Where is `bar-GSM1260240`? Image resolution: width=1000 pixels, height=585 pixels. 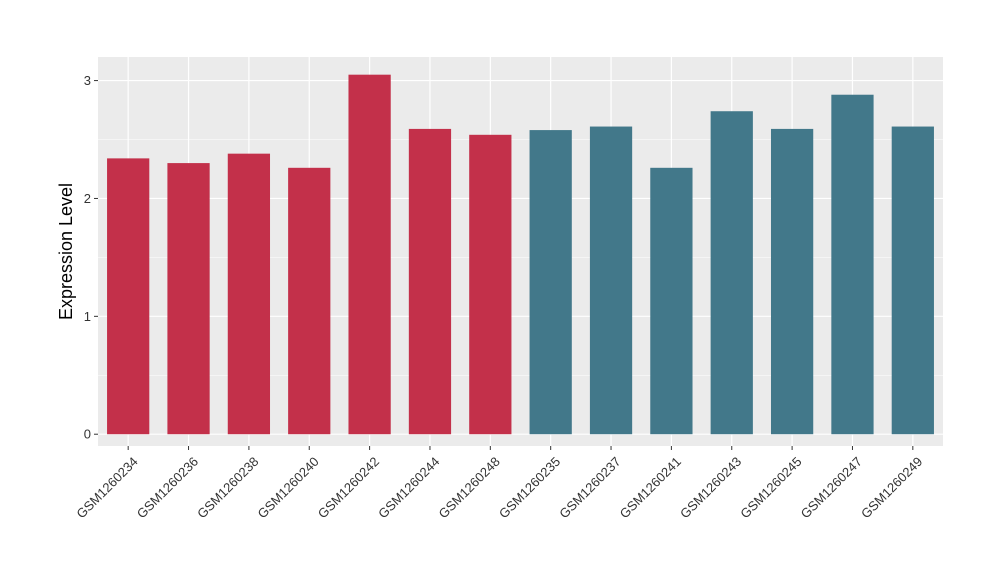
bar-GSM1260240 is located at coordinates (309, 301).